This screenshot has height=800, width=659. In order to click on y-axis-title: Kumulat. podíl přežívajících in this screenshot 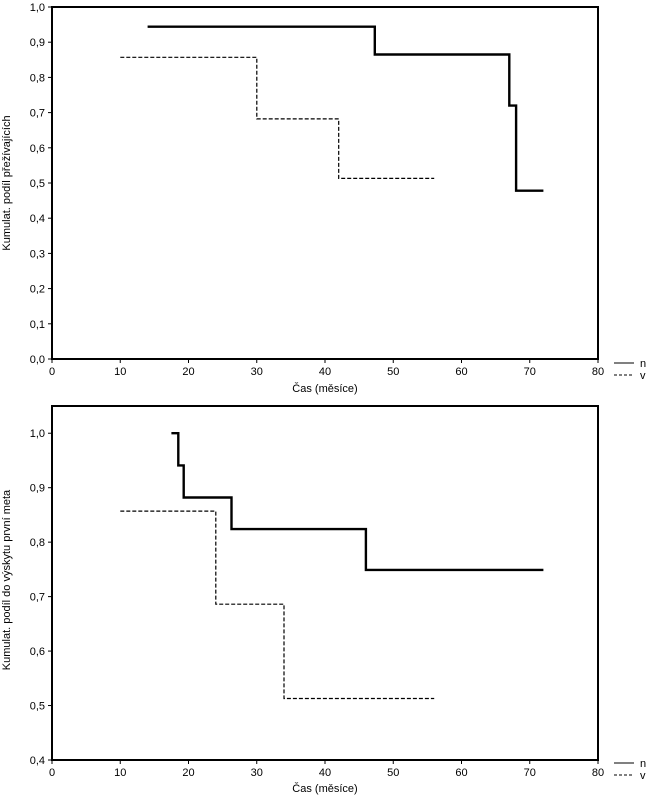, I will do `click(7, 182)`.